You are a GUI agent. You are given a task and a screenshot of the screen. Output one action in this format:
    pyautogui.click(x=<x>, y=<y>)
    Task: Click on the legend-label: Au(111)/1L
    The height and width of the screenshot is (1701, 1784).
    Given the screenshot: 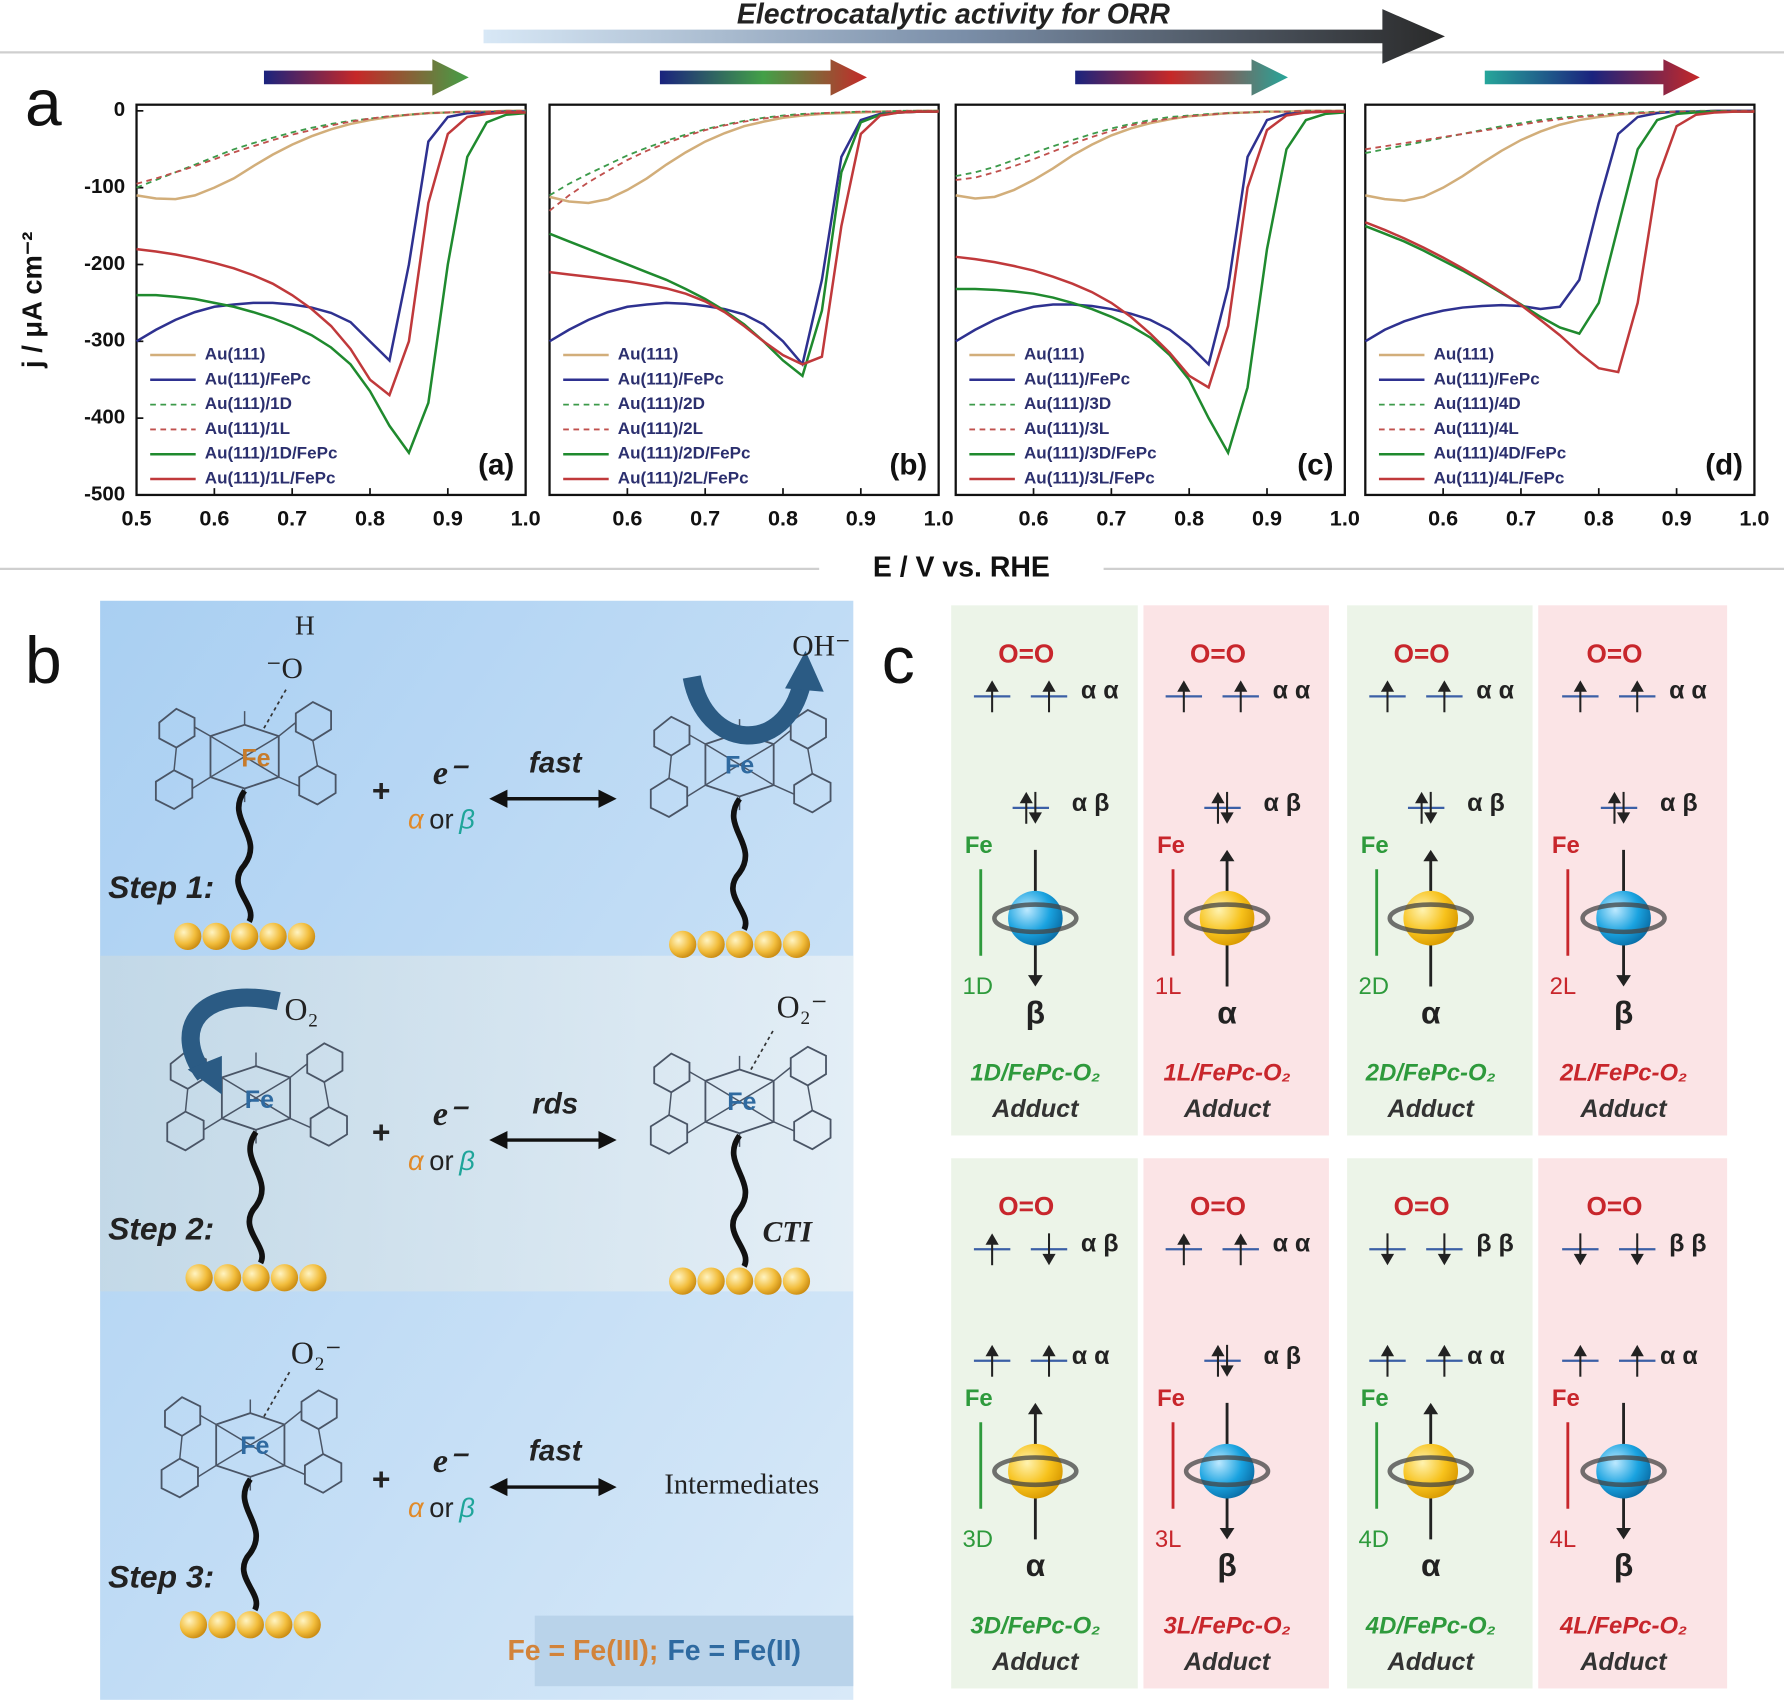 What is the action you would take?
    pyautogui.click(x=247, y=428)
    